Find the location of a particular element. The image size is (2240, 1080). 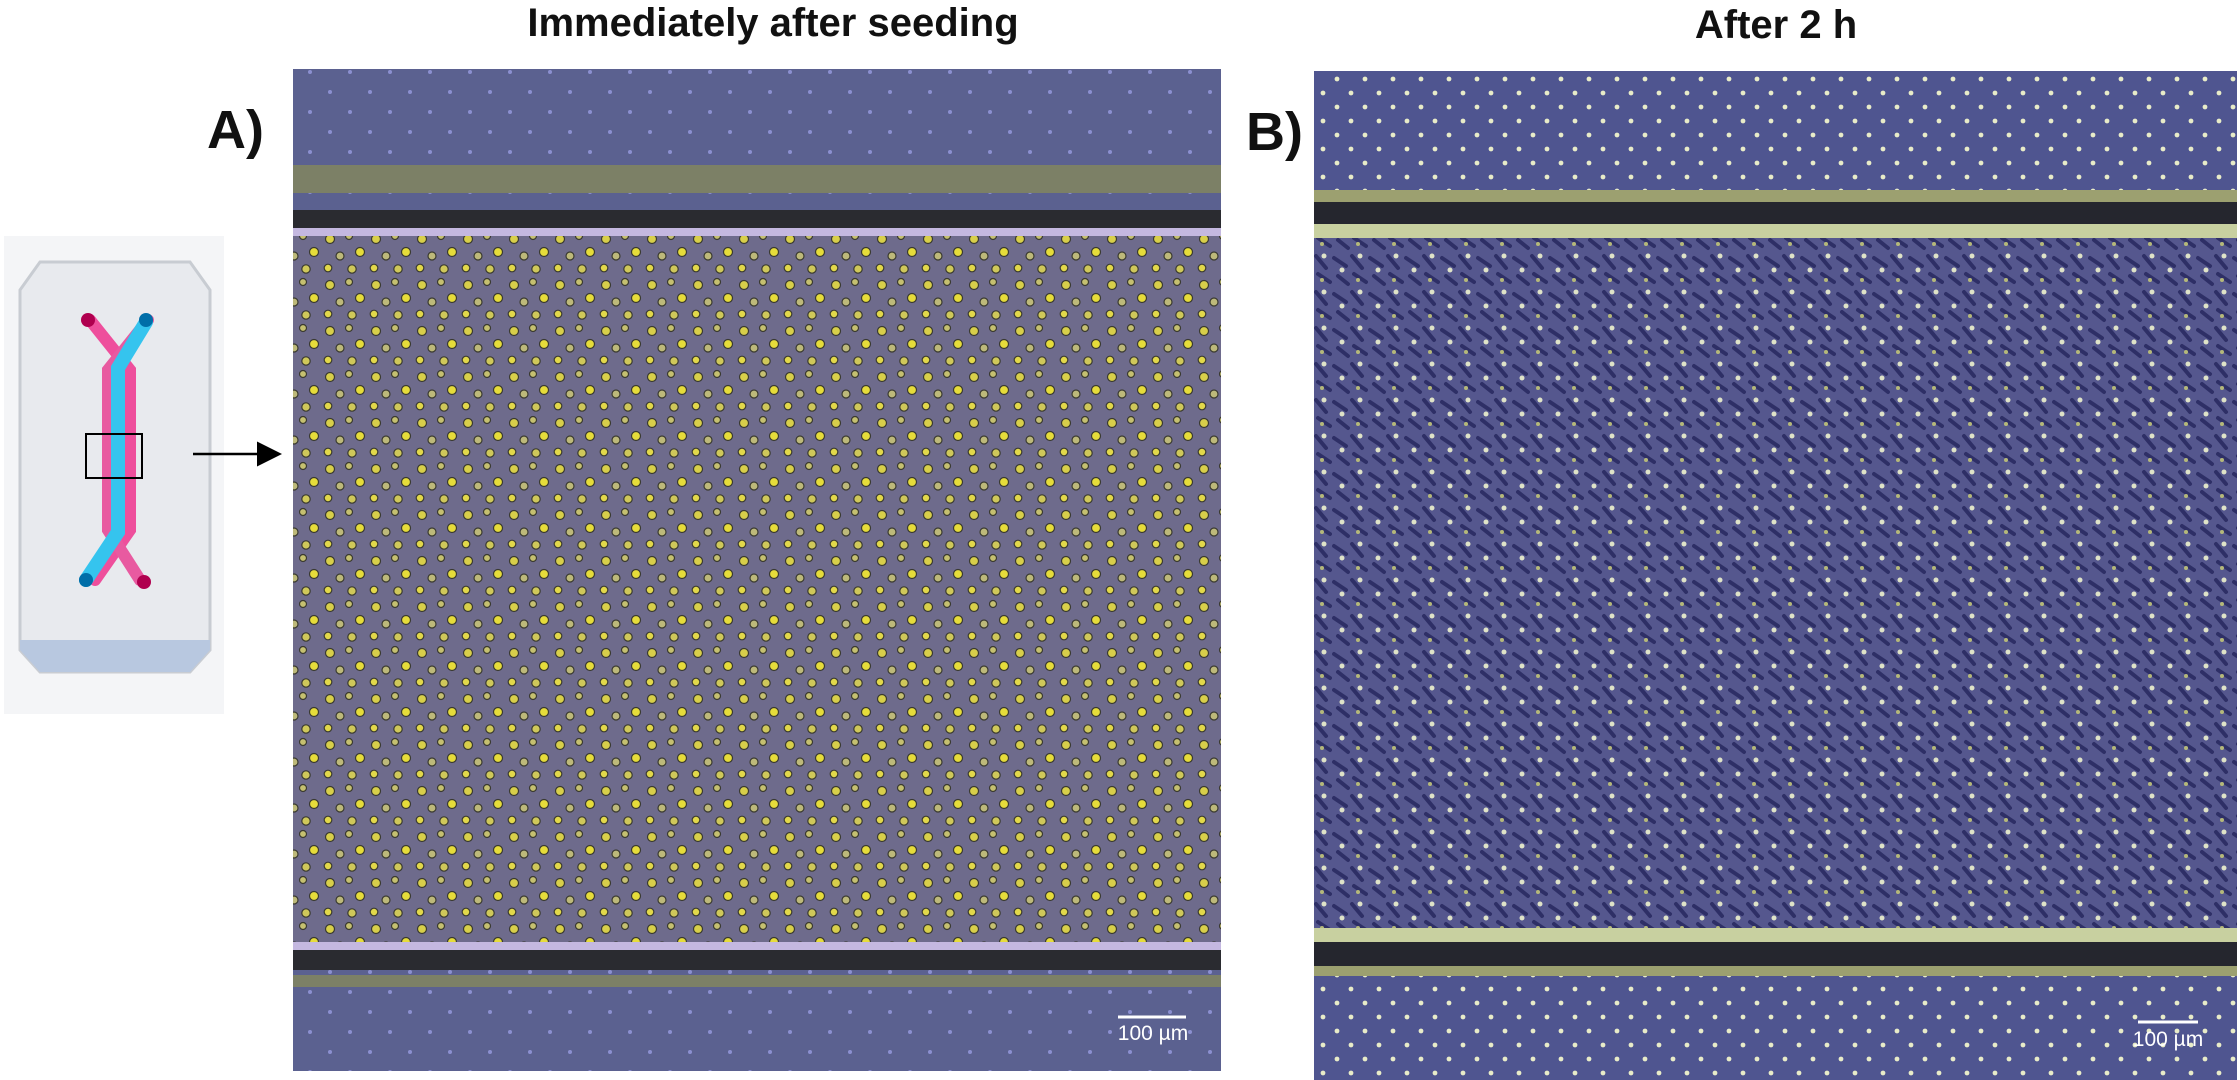

panel-title: Immediately after seeding is located at coordinates (772, 23).